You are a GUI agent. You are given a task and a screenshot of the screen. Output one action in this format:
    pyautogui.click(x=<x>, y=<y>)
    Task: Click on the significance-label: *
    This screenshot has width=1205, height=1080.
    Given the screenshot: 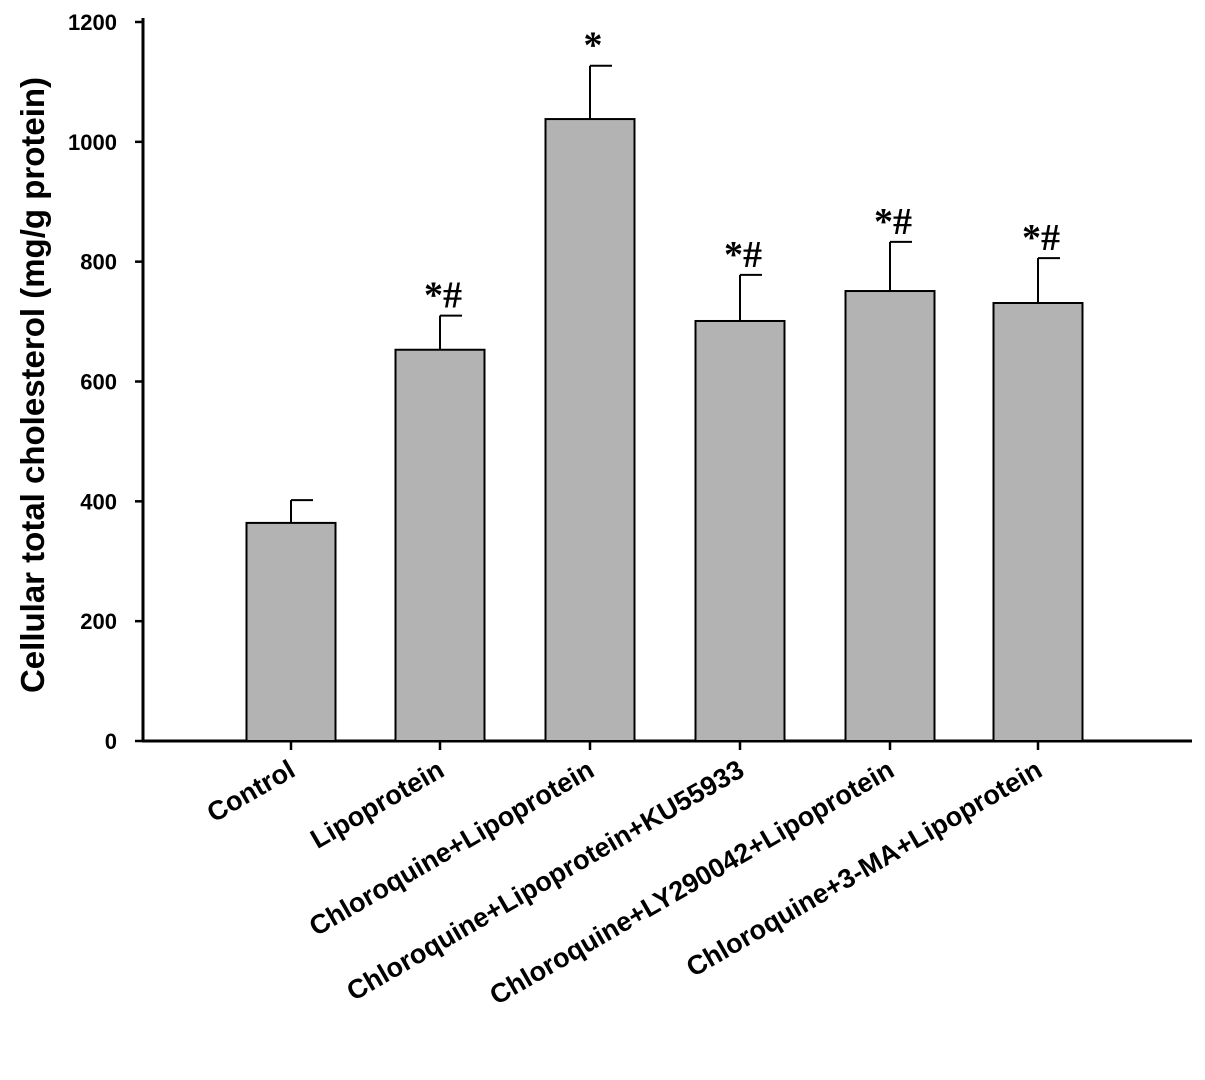 What is the action you would take?
    pyautogui.click(x=593, y=46)
    